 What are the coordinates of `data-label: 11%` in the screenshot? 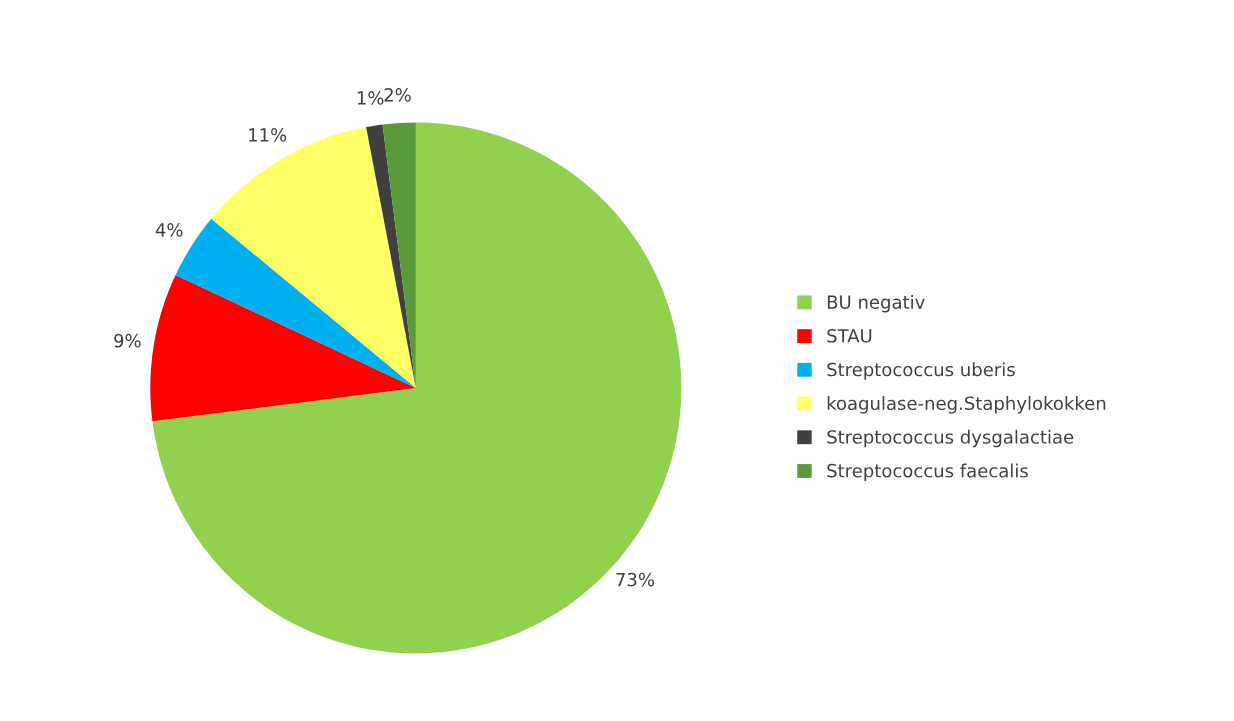 It's located at (268, 135).